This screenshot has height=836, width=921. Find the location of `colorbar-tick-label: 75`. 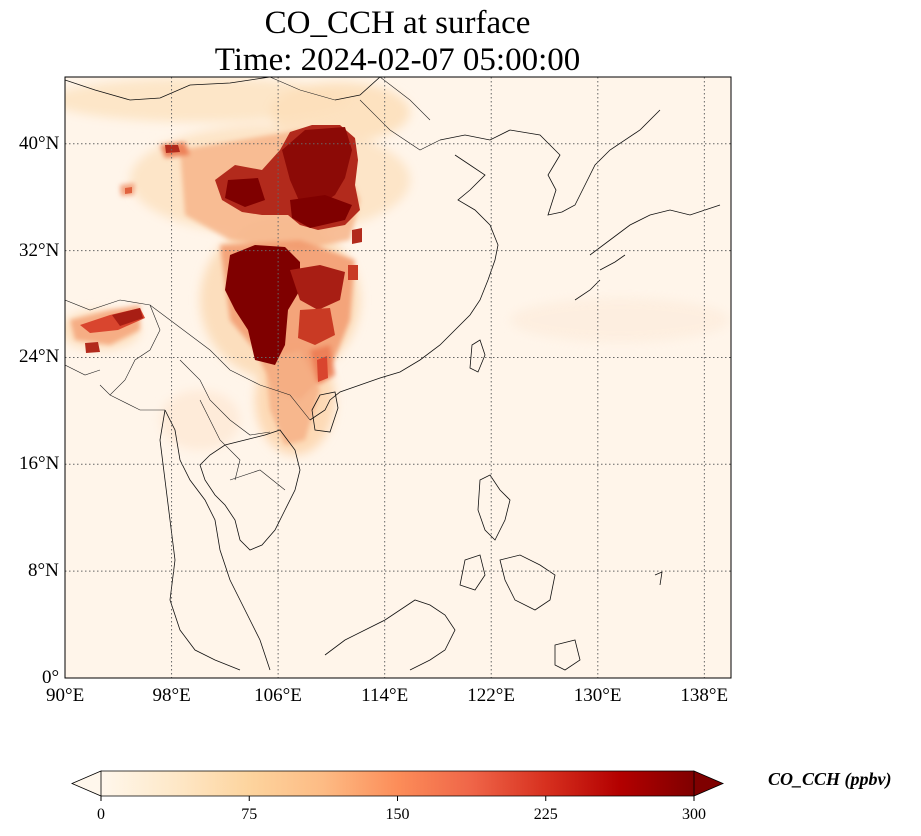

colorbar-tick-label: 75 is located at coordinates (249, 814).